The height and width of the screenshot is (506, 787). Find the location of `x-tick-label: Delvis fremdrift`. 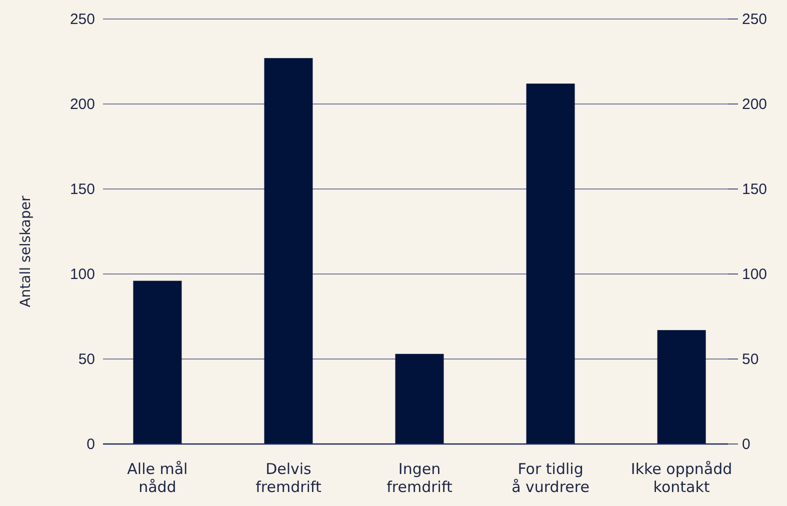

x-tick-label: Delvis fremdrift is located at coordinates (289, 478).